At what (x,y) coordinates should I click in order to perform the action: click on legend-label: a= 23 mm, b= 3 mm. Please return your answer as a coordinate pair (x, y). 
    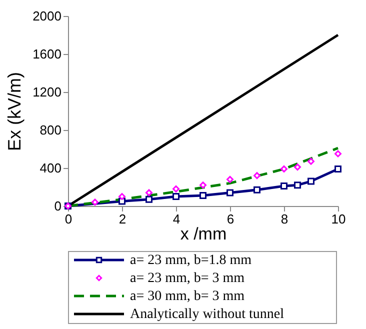
    Looking at the image, I should click on (187, 278).